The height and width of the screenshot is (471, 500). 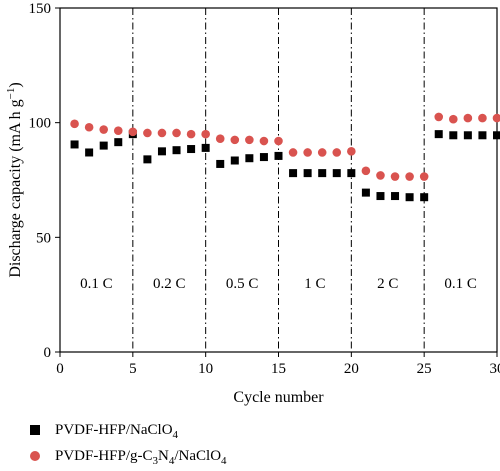 What do you see at coordinates (387, 284) in the screenshot?
I see `region-label-5: 2 C` at bounding box center [387, 284].